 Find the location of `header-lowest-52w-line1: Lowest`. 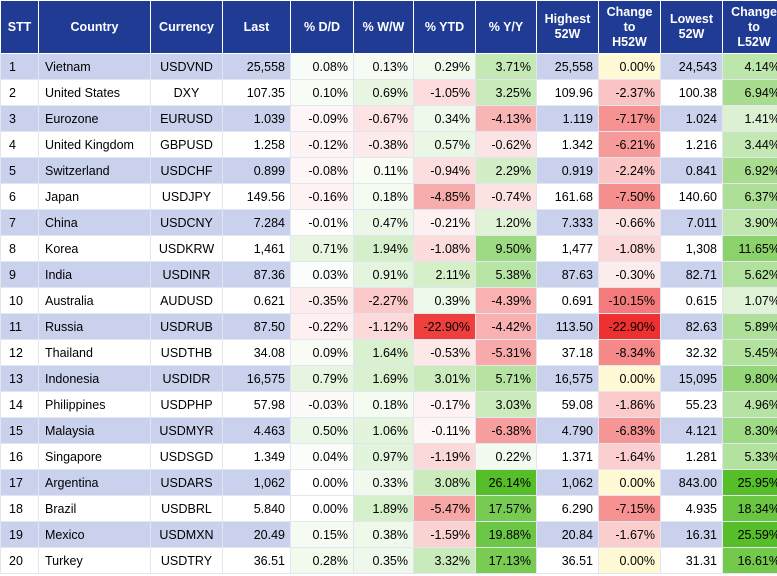

header-lowest-52w-line1: Lowest is located at coordinates (691, 19).